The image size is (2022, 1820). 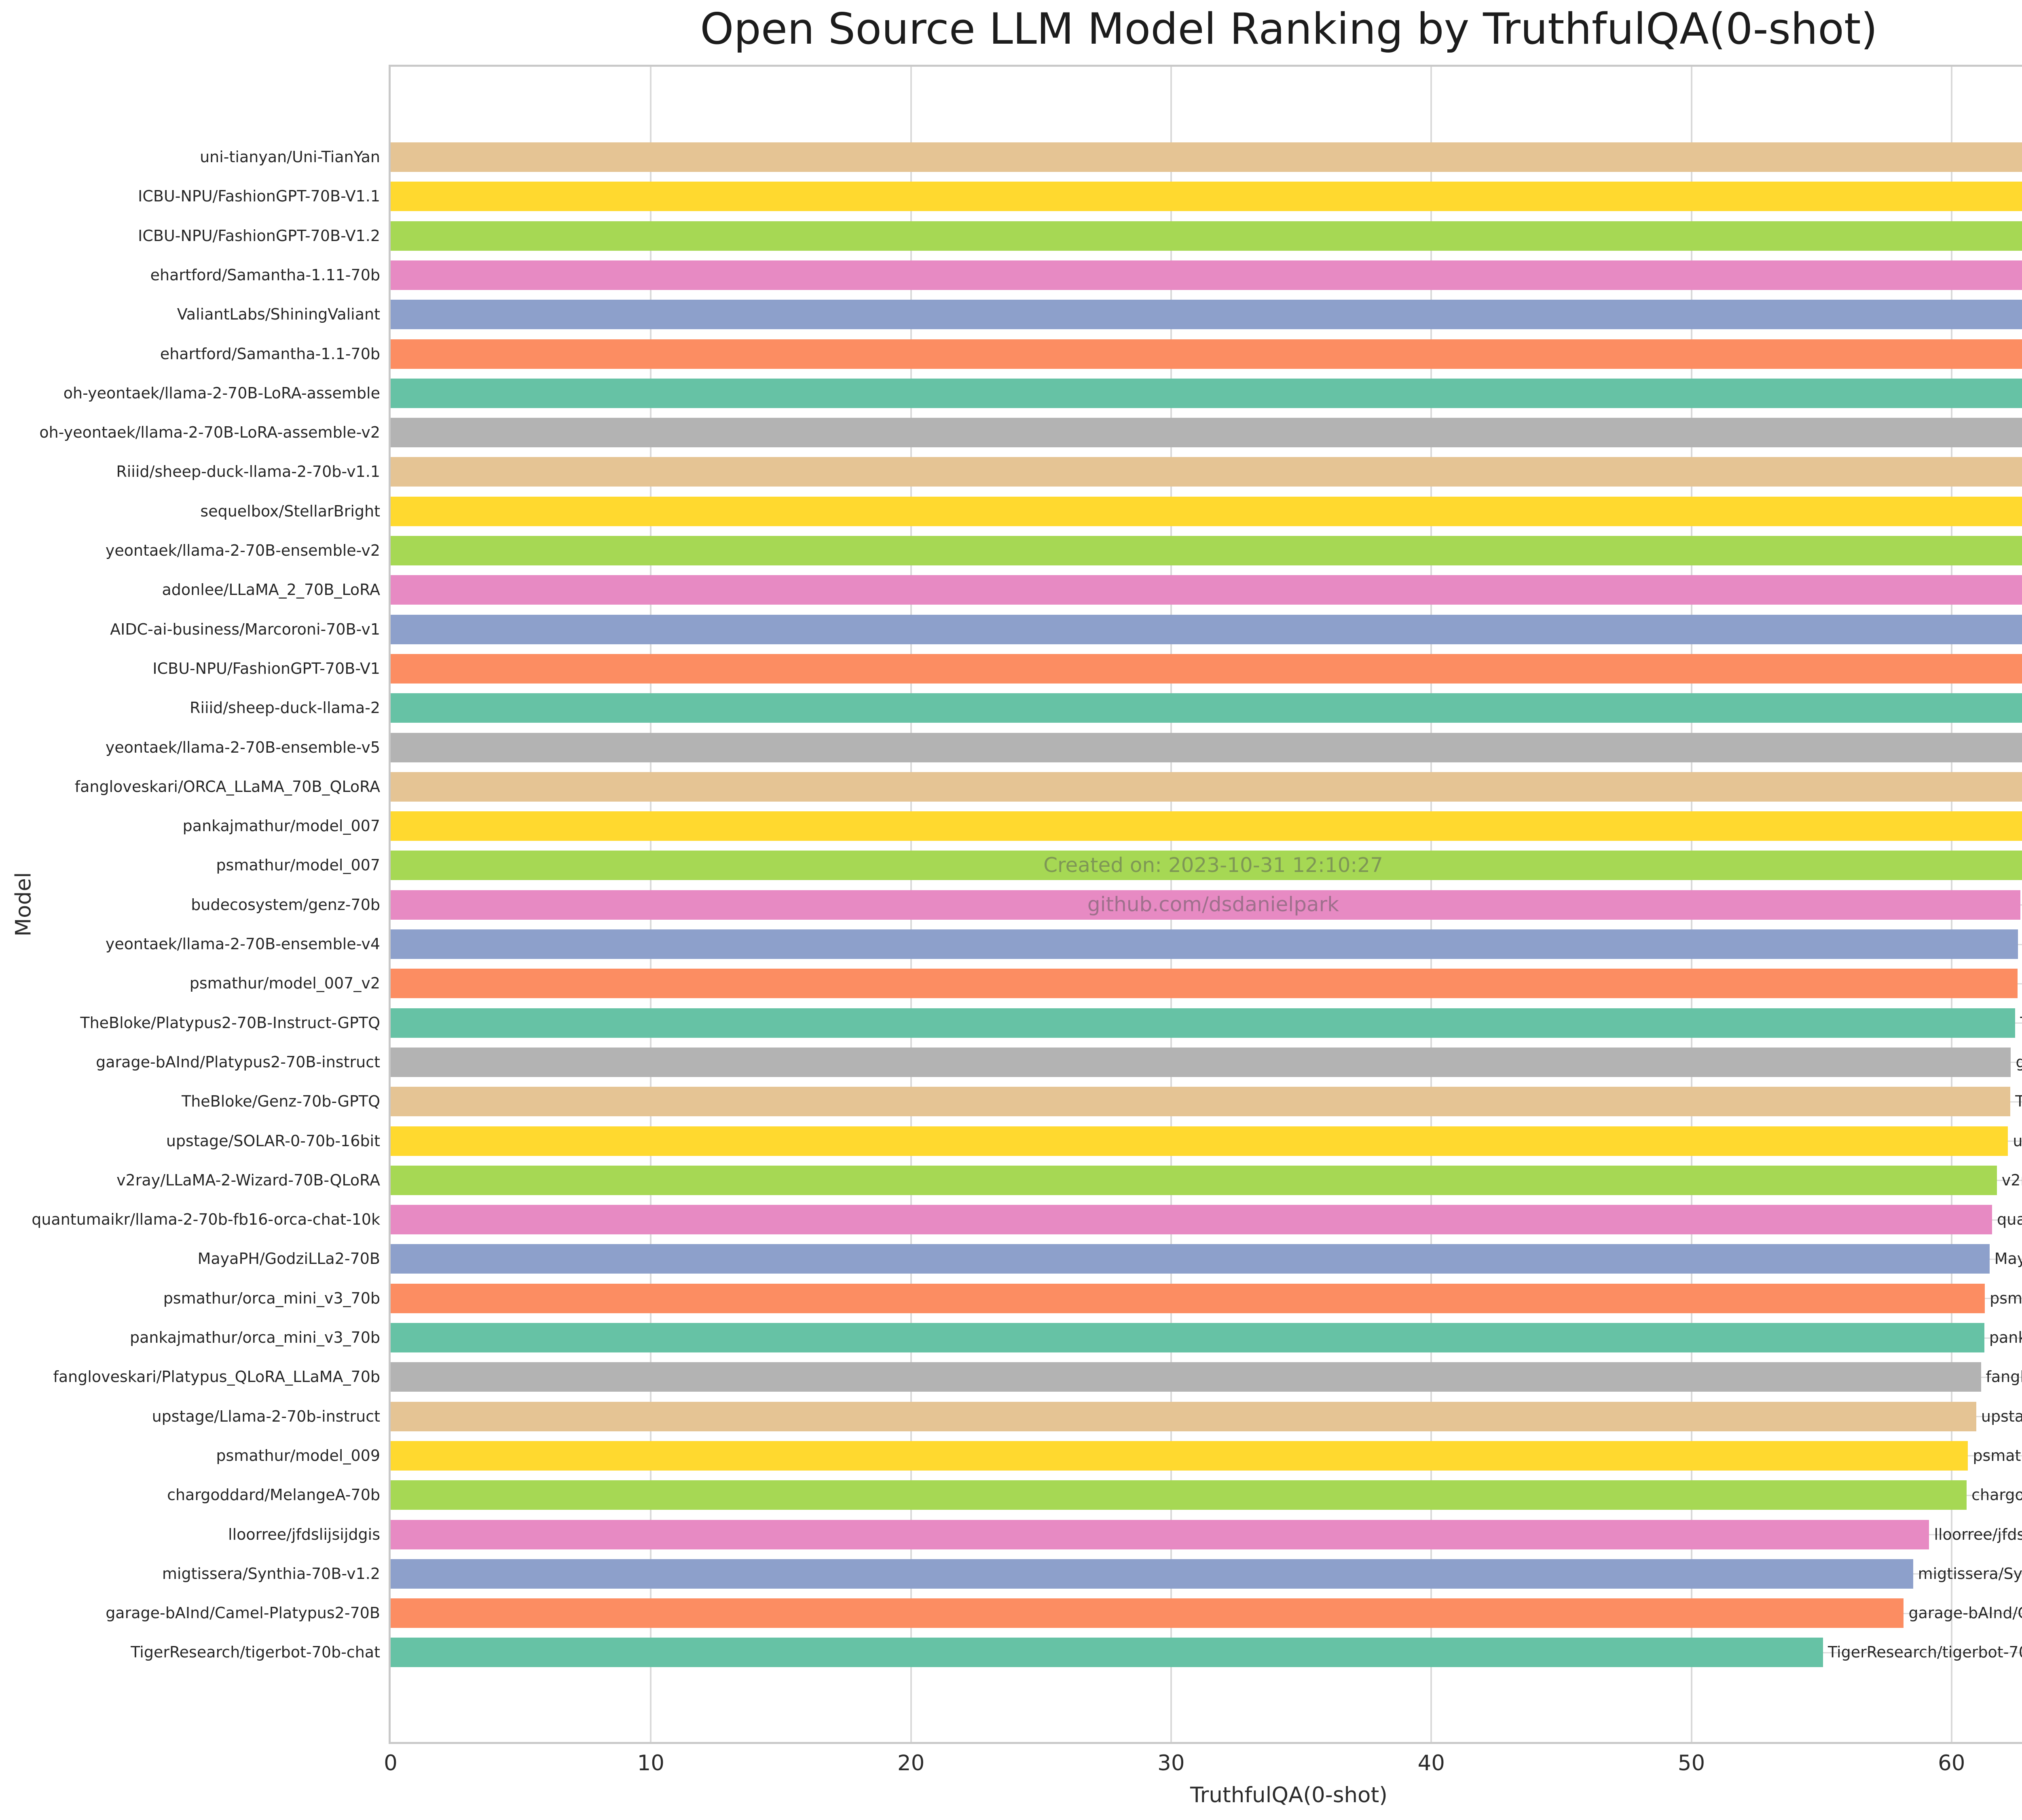 I want to click on bar-end-label: lloorree/jfdslijsijdgis, so click(x=1978, y=1534).